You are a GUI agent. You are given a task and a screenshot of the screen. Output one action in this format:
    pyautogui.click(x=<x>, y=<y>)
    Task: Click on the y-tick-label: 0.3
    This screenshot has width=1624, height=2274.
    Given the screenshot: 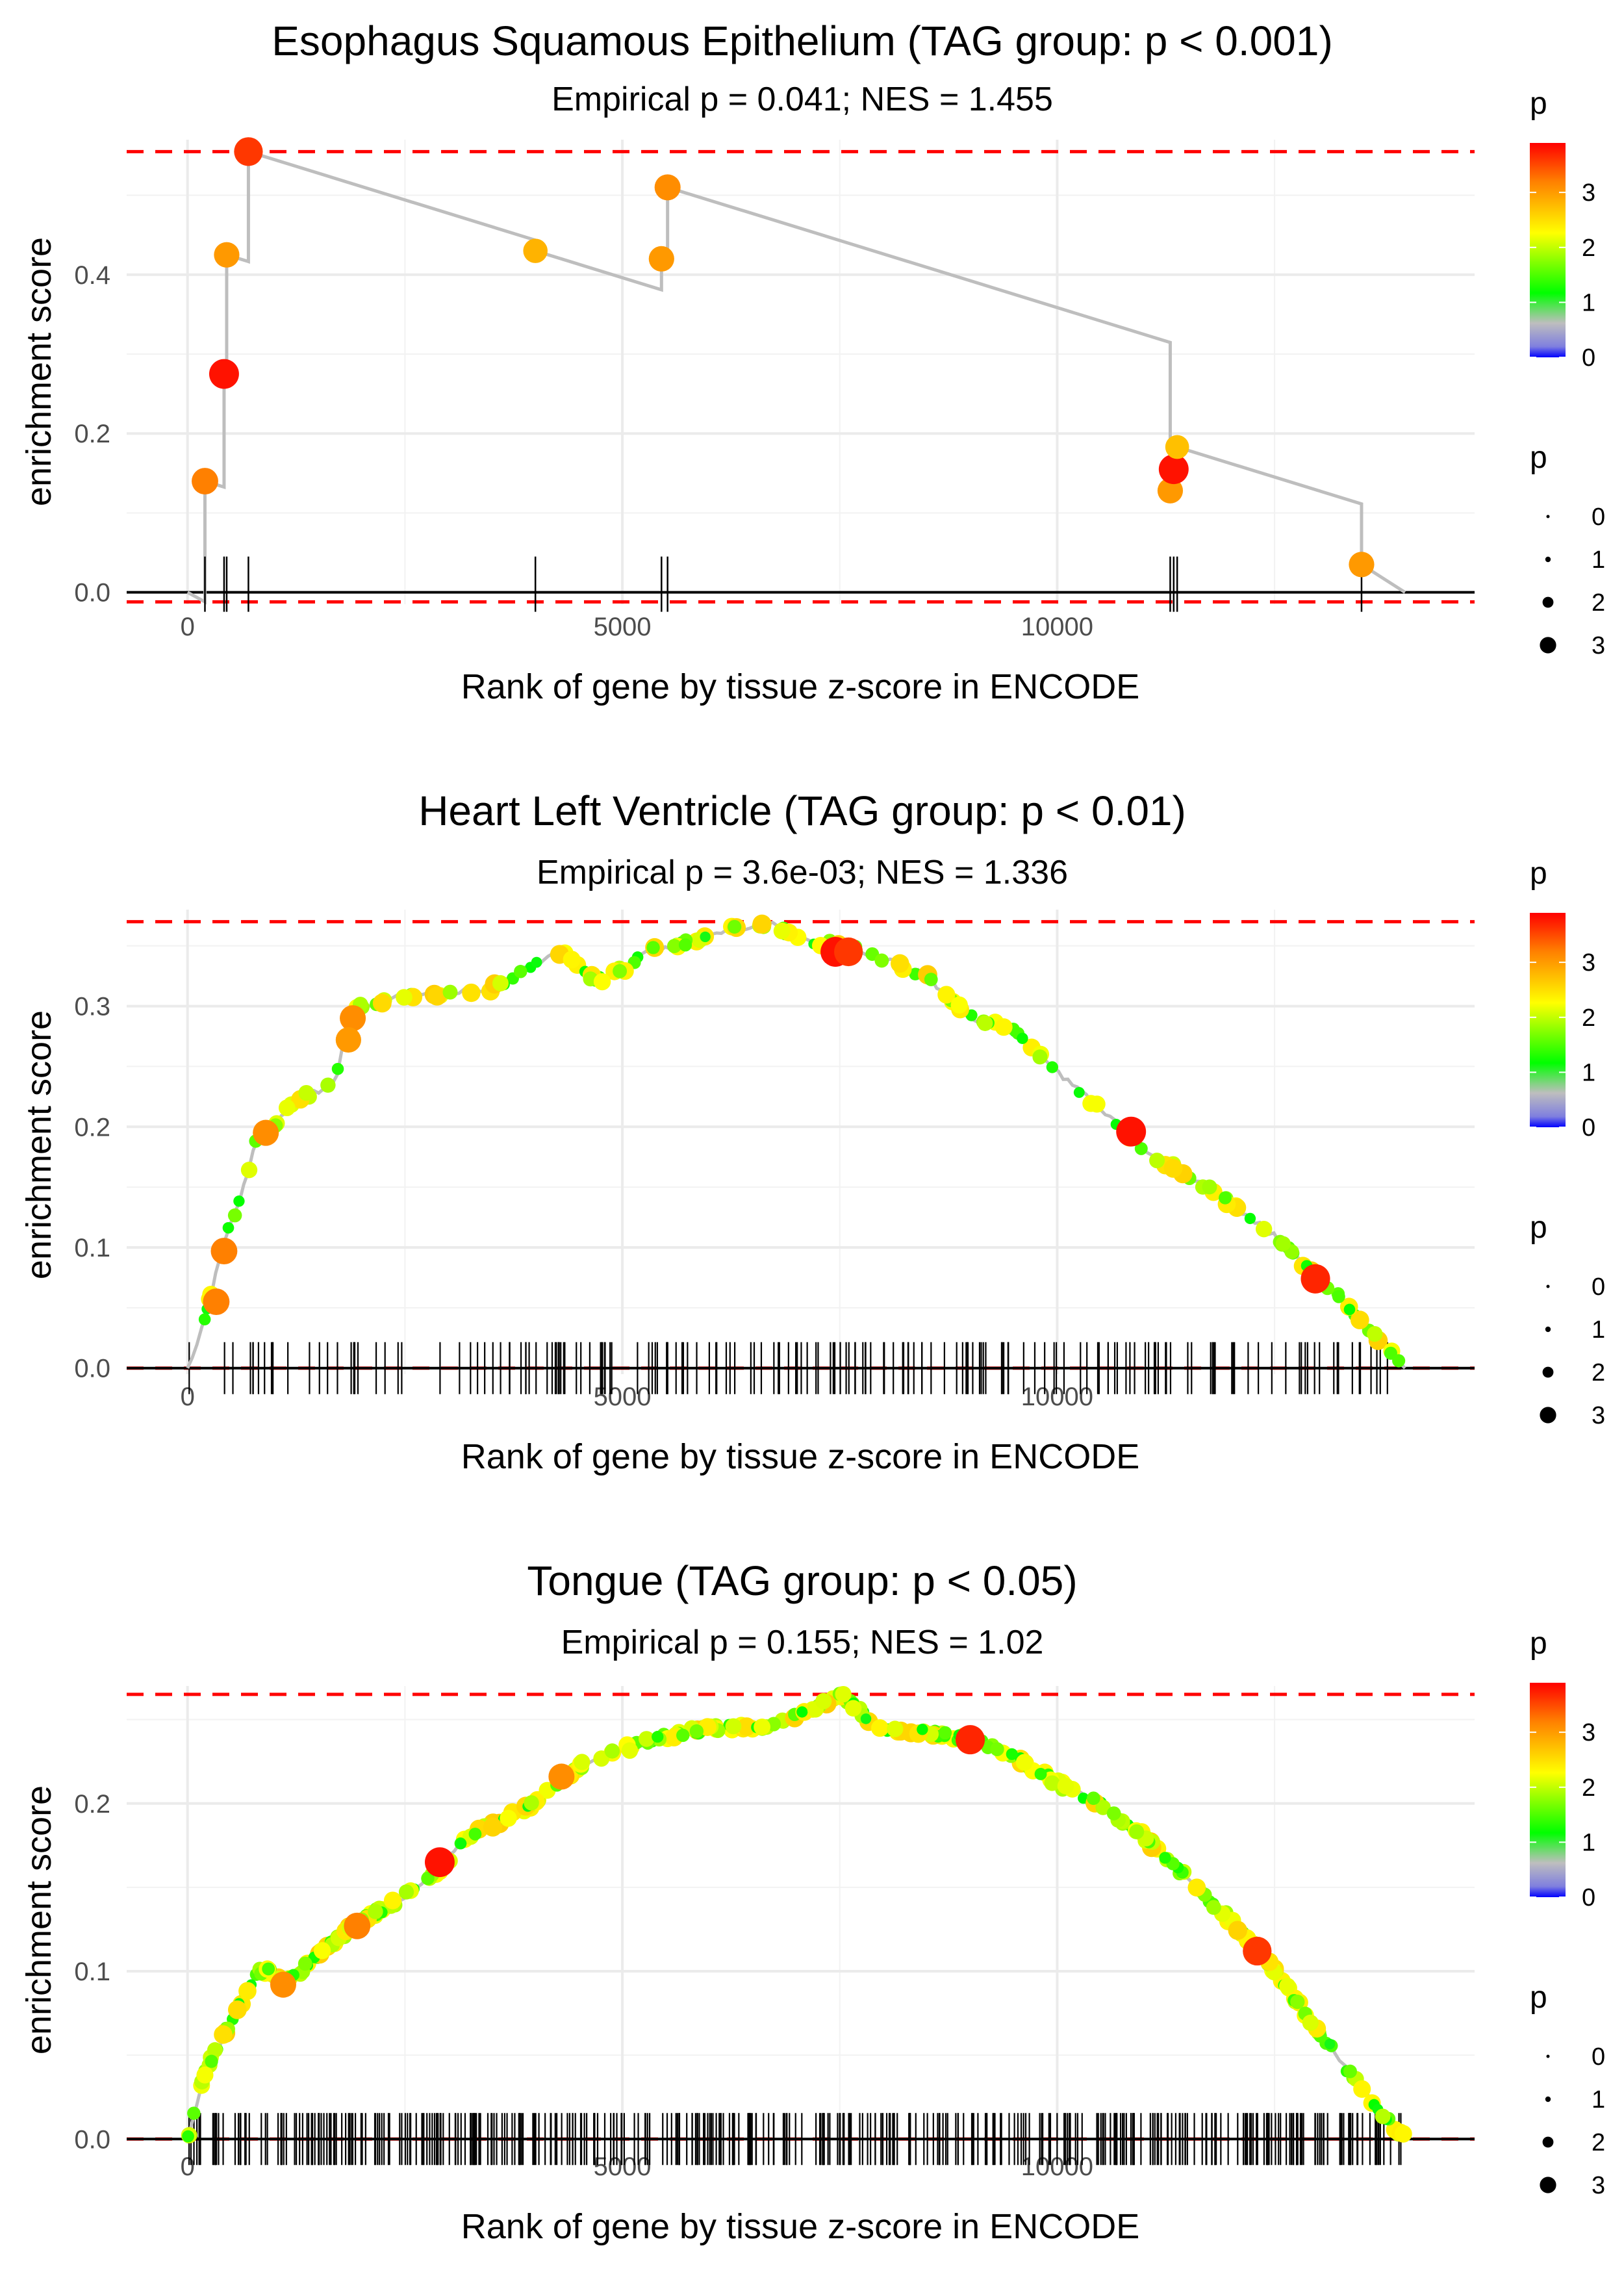 What is the action you would take?
    pyautogui.click(x=92, y=1007)
    